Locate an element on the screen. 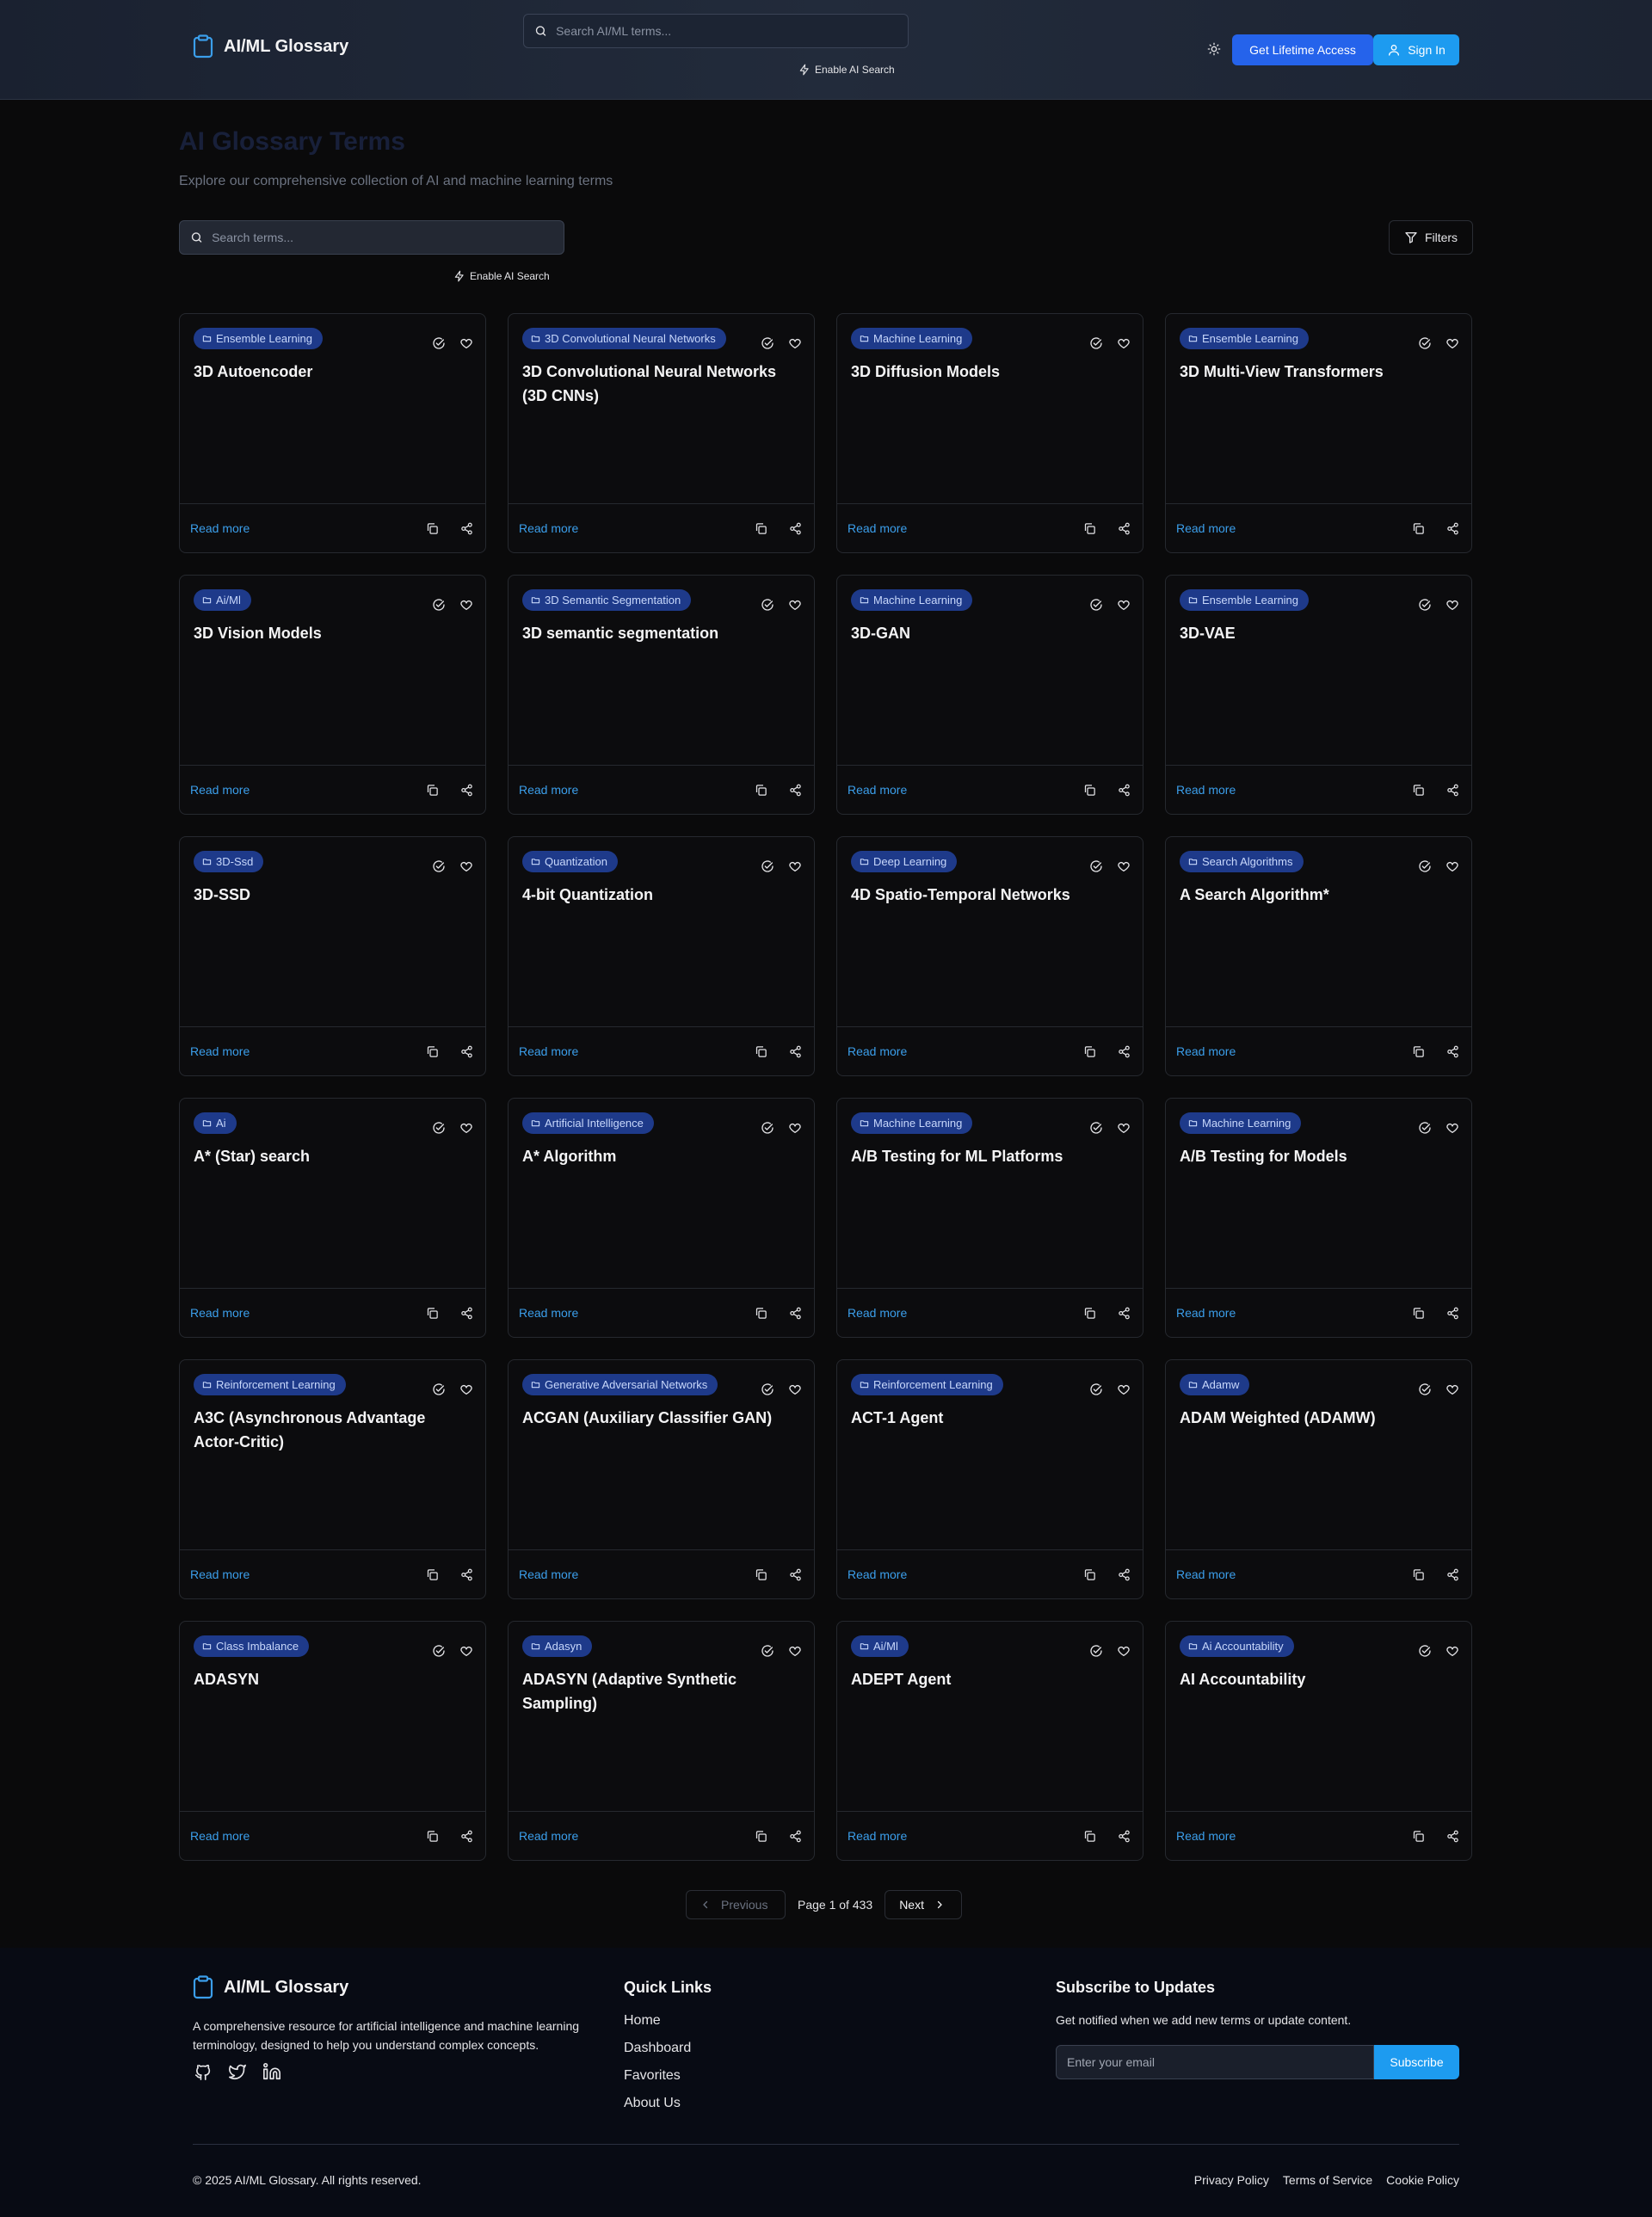 The height and width of the screenshot is (2217, 1652). twitter-link is located at coordinates (237, 2071).